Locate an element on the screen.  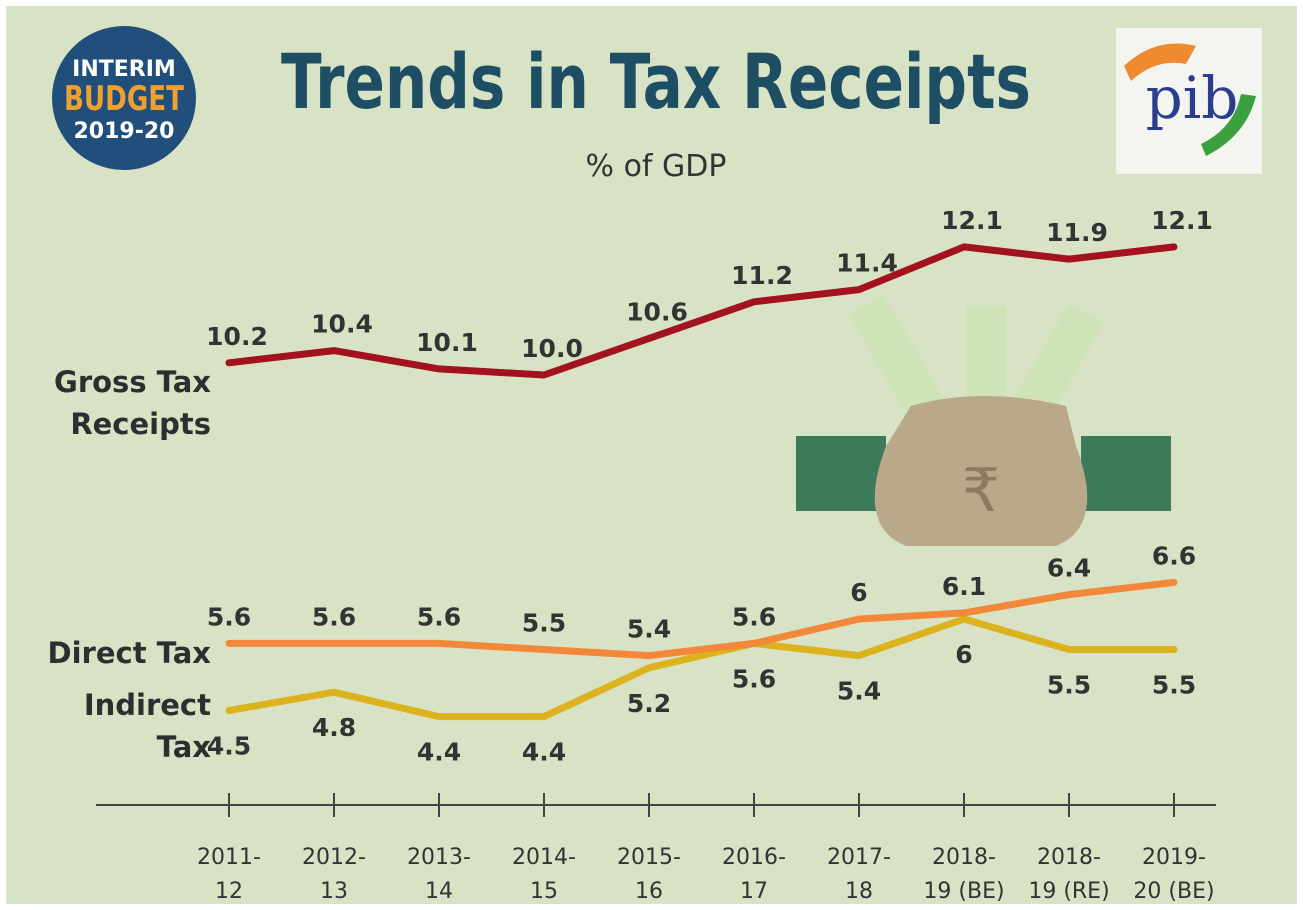
badge-circle is located at coordinates (124, 98).